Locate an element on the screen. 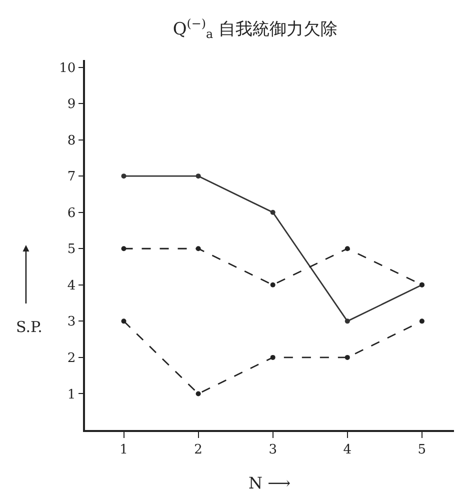 This screenshot has height=500, width=464. x-axis-title: N ⟶ is located at coordinates (269, 483).